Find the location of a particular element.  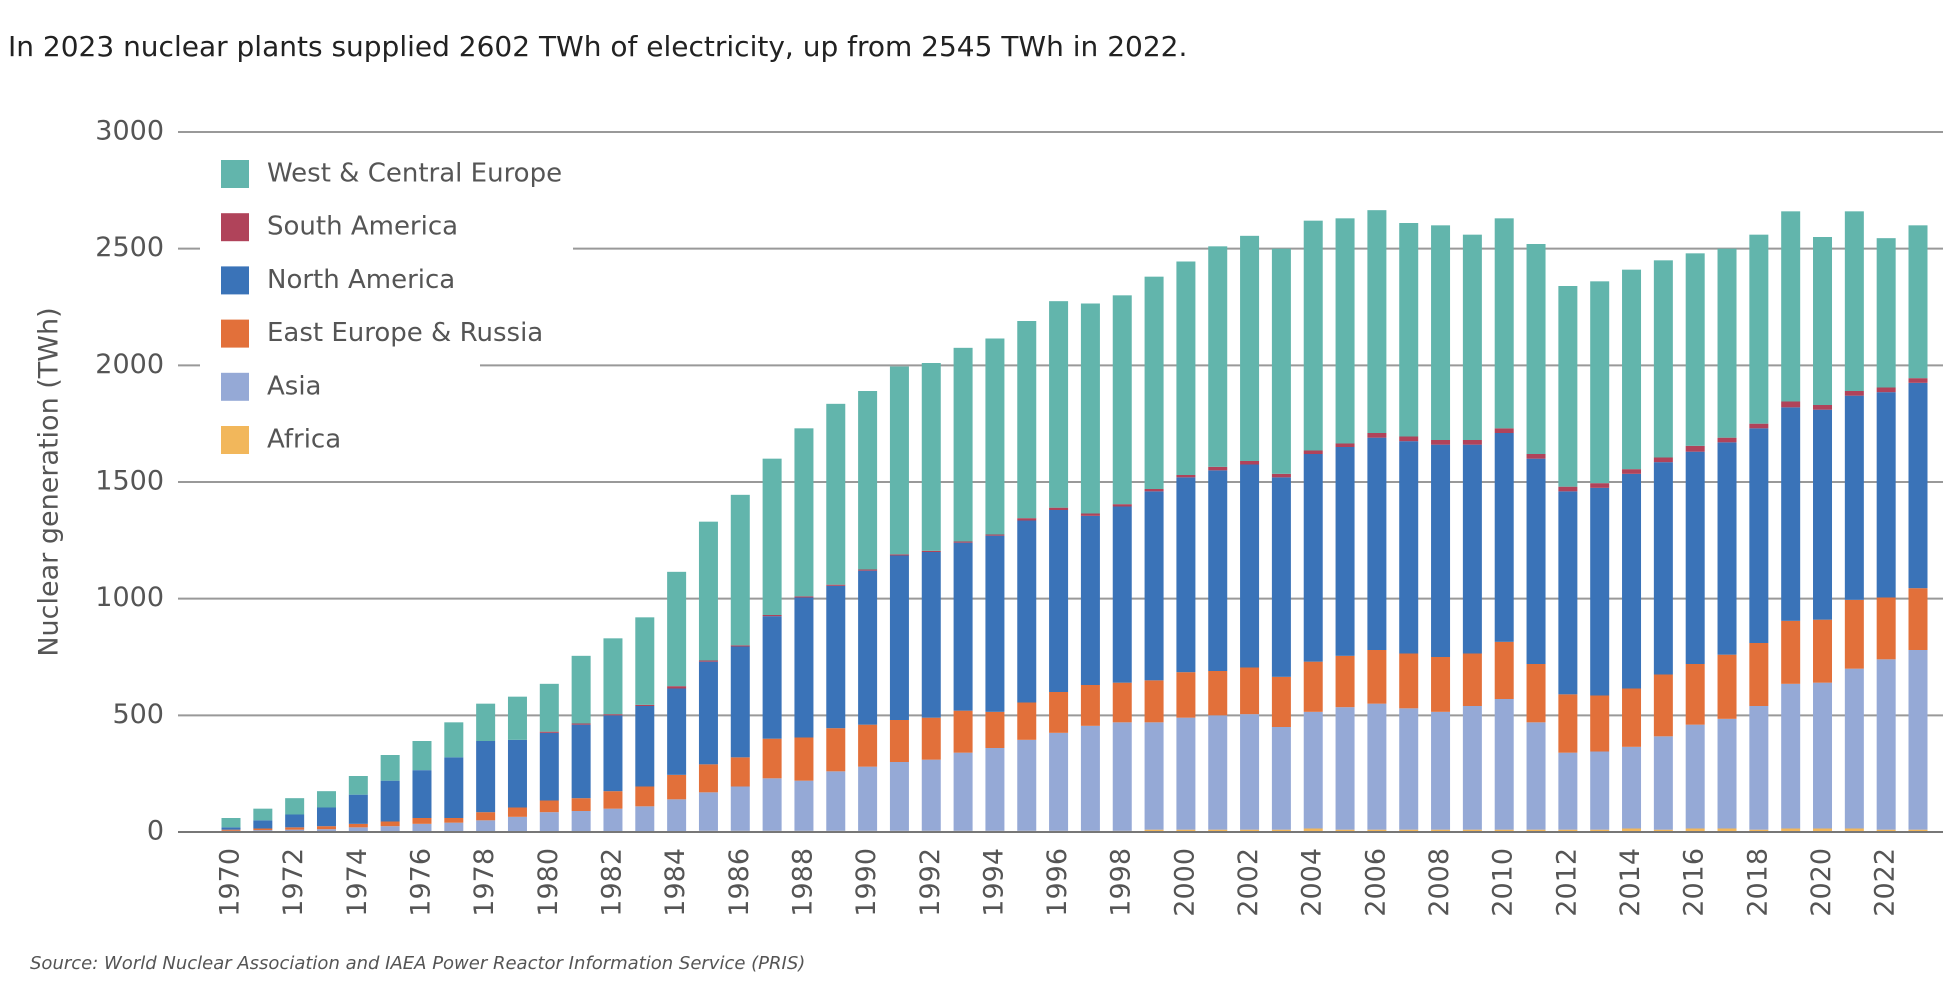

x-tick-label: 2000 is located at coordinates (1184, 882).